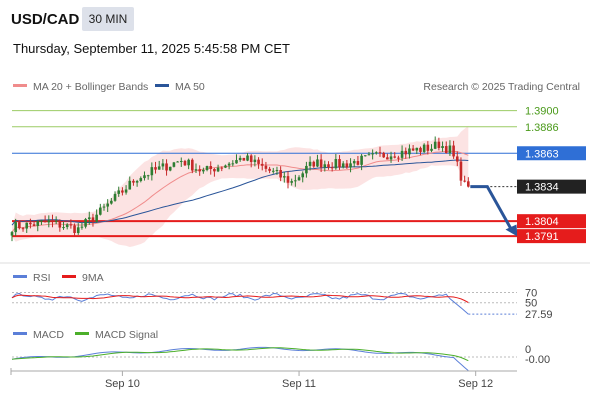 Image resolution: width=590 pixels, height=400 pixels. What do you see at coordinates (108, 19) in the screenshot?
I see `timeframe-badge: 30 MIN` at bounding box center [108, 19].